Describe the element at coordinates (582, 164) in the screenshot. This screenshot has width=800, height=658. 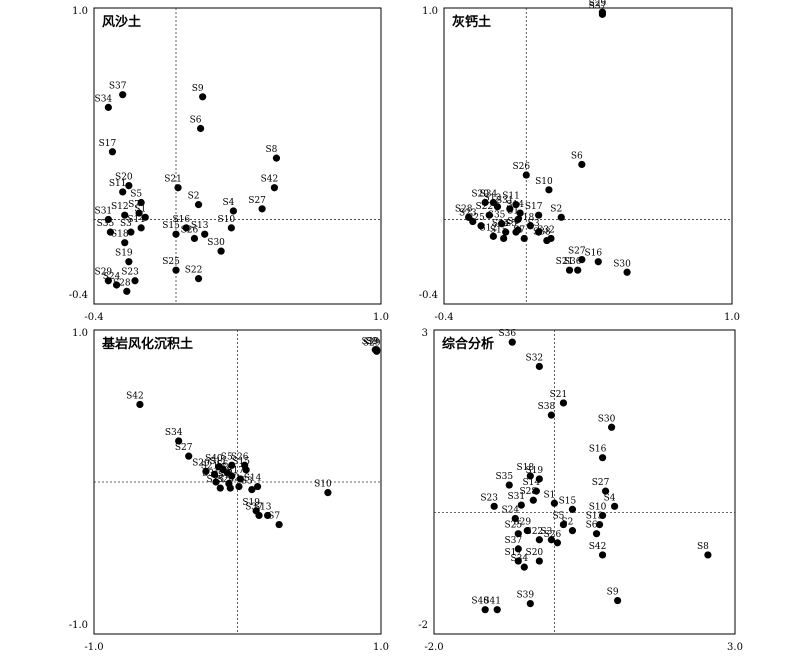
I see `point-s6` at that location.